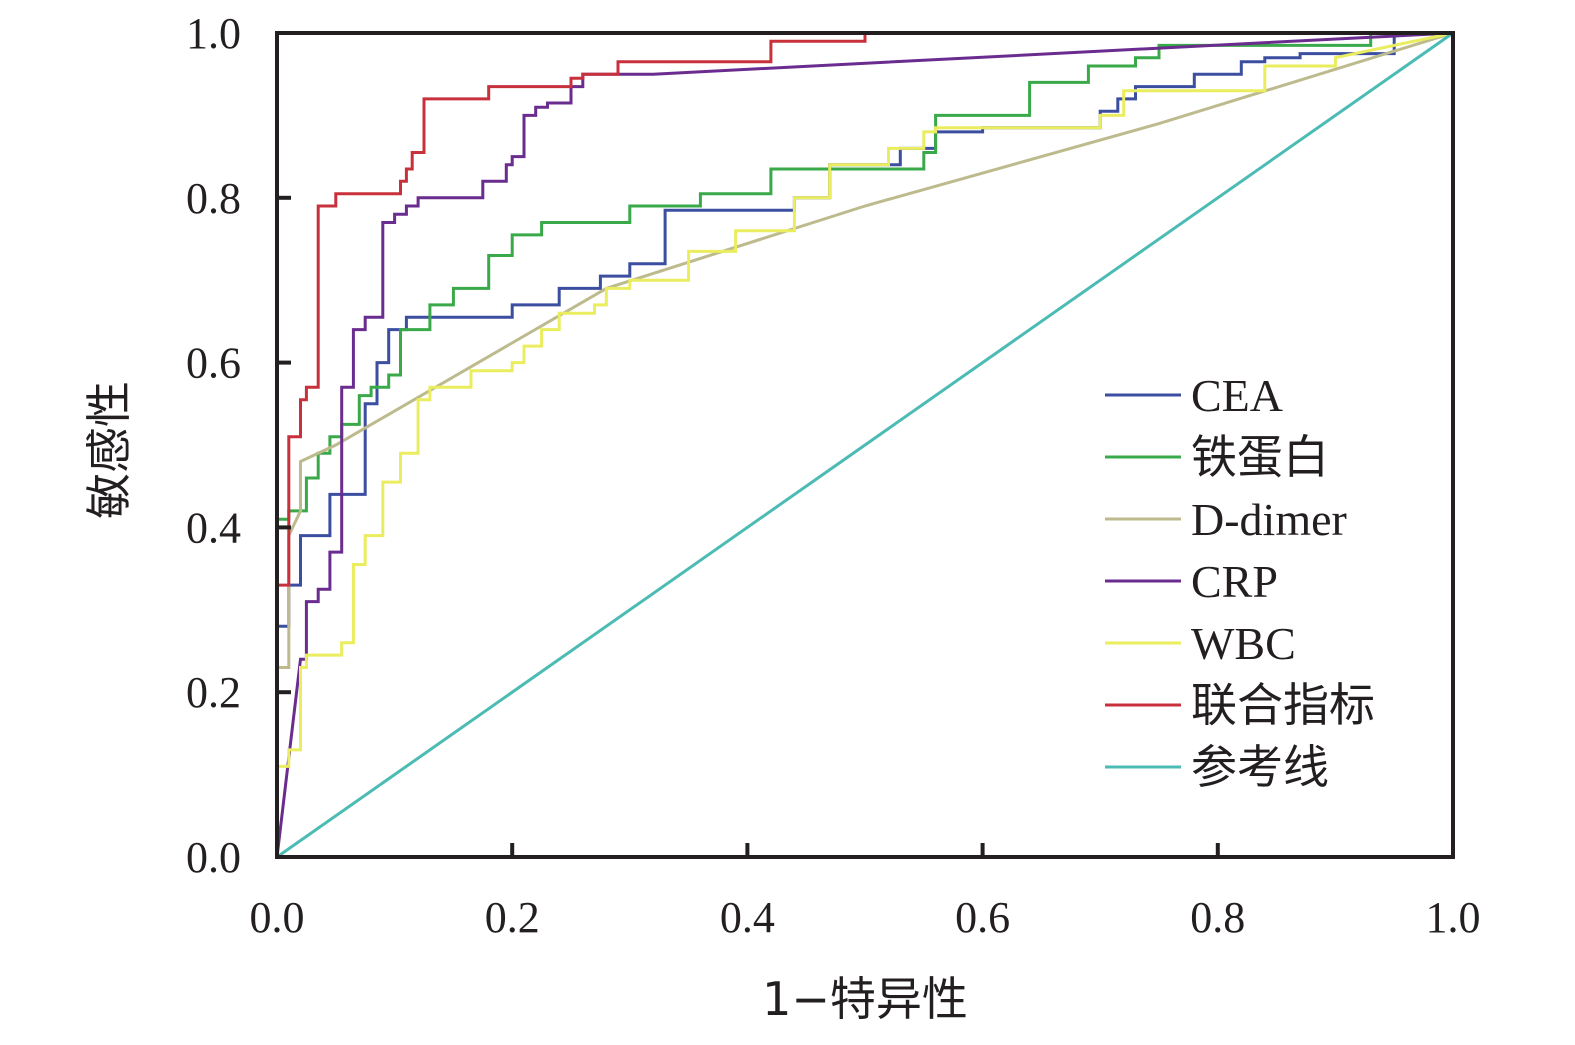  I want to click on x-tick-label-3: 0.6, so click(982, 917).